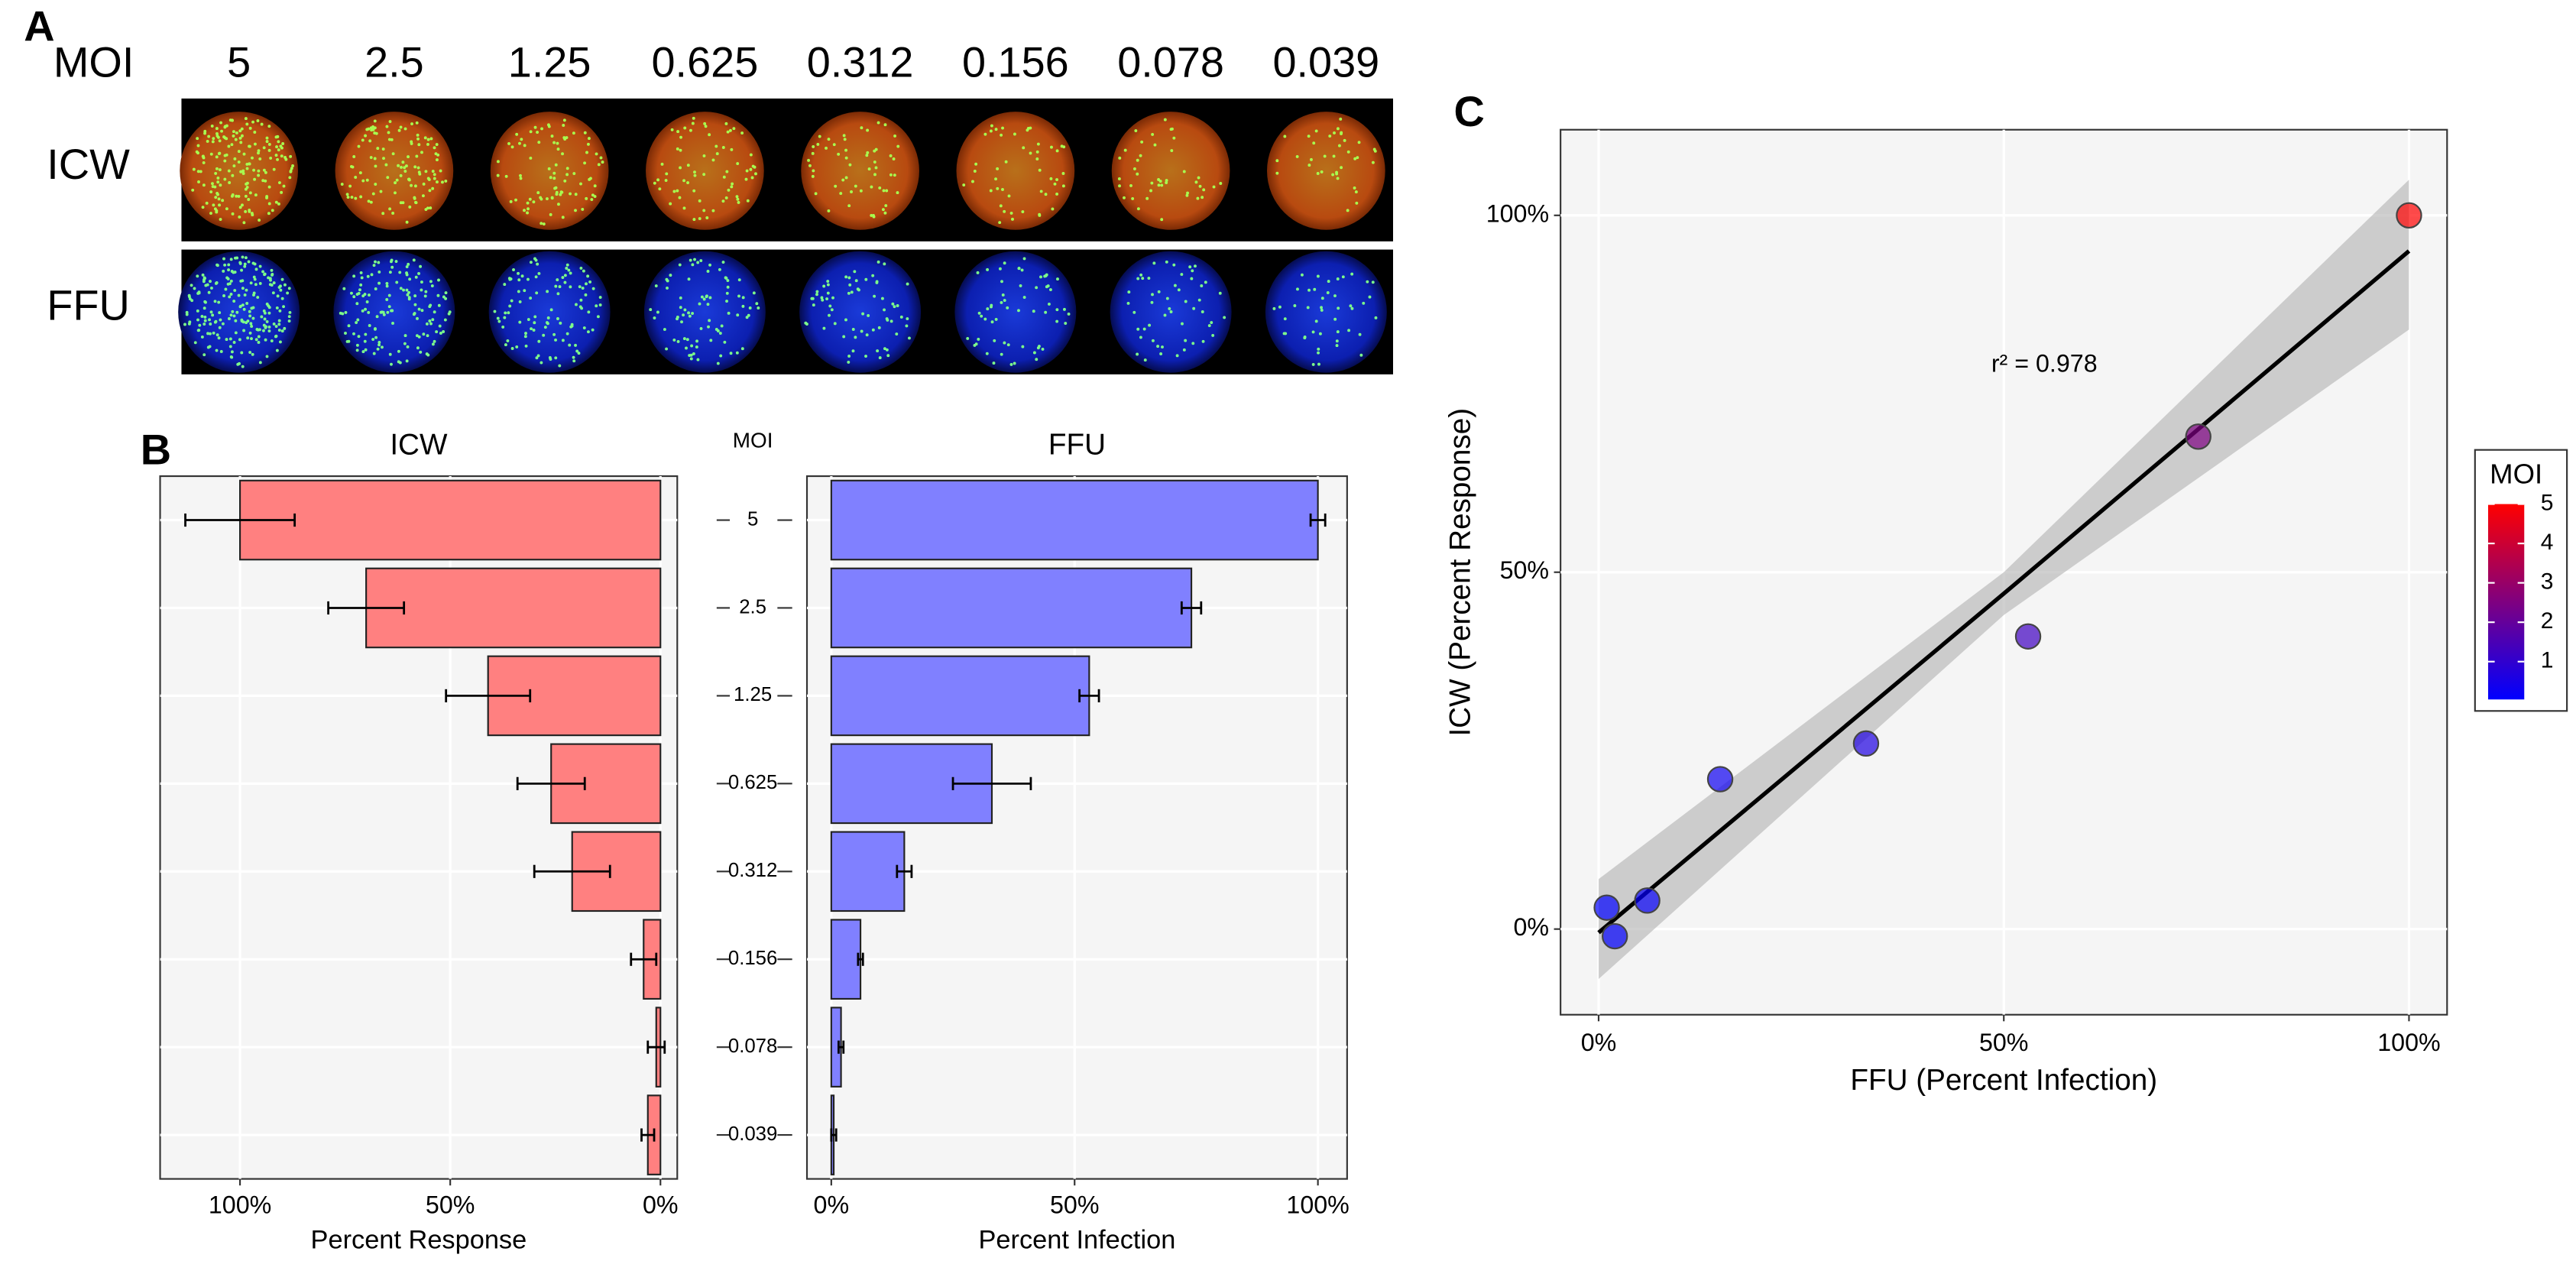 Image resolution: width=2576 pixels, height=1261 pixels. What do you see at coordinates (846, 960) in the screenshot?
I see `bar` at bounding box center [846, 960].